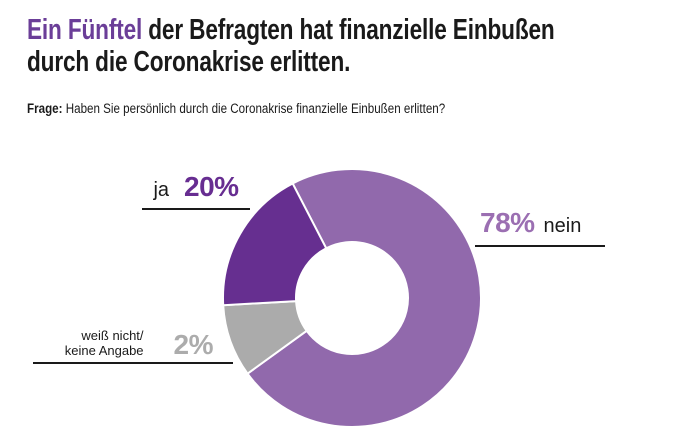  I want to click on donut-segment-ja, so click(275, 244).